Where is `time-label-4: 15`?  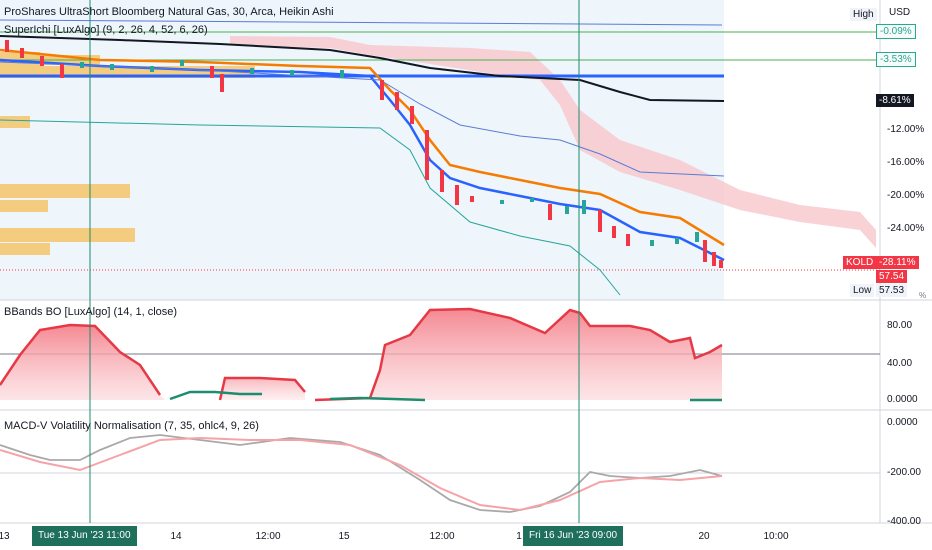
time-label-4: 15 is located at coordinates (344, 536).